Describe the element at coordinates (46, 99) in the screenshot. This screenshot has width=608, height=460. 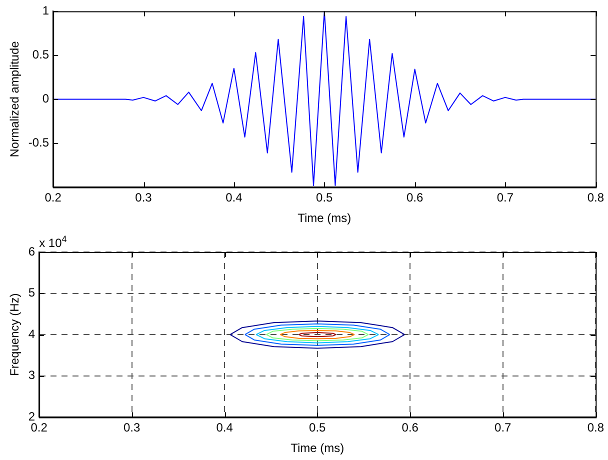
I see `y-tick-label: 0` at that location.